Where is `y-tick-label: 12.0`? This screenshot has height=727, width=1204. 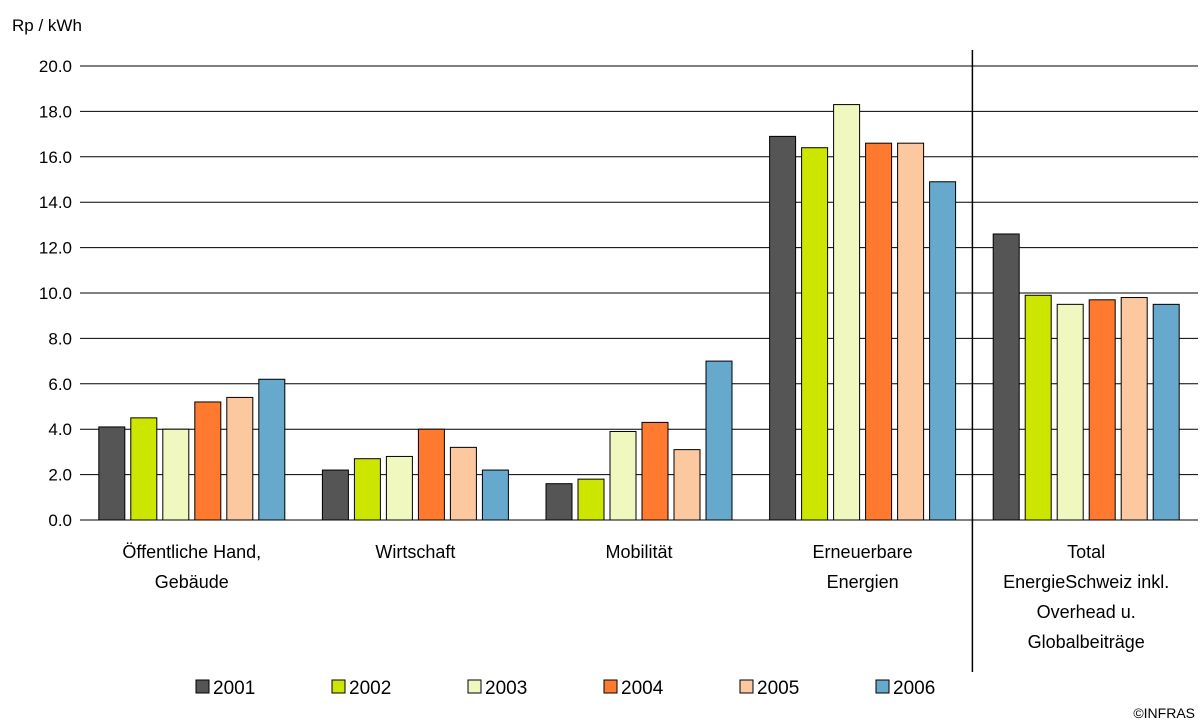 y-tick-label: 12.0 is located at coordinates (55, 248).